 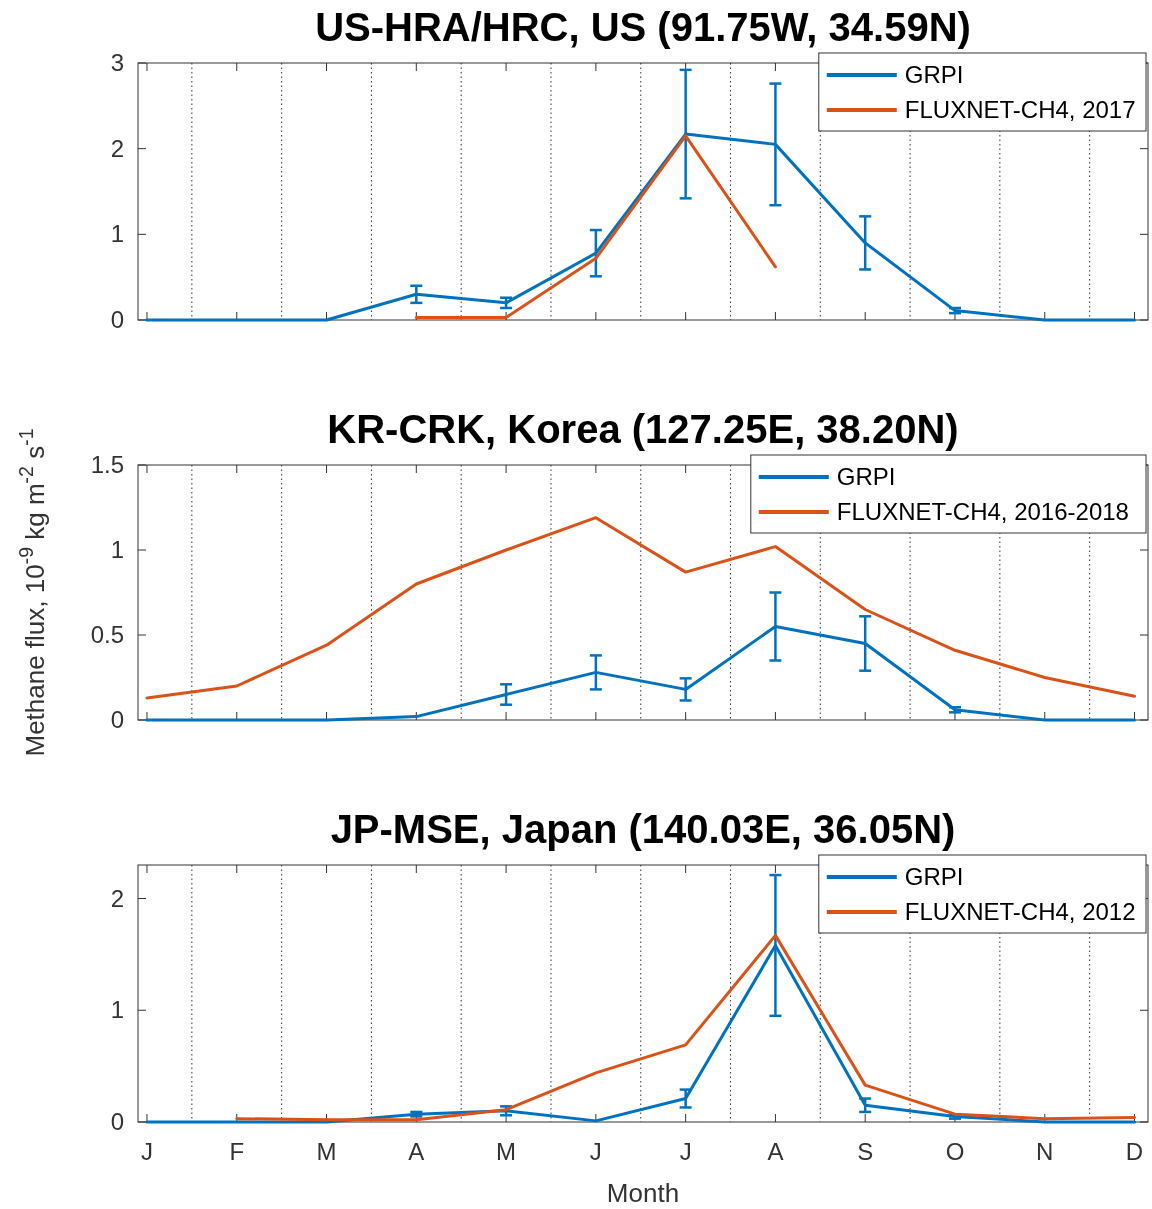 I want to click on x-axis-title: Month, so click(x=643, y=1193).